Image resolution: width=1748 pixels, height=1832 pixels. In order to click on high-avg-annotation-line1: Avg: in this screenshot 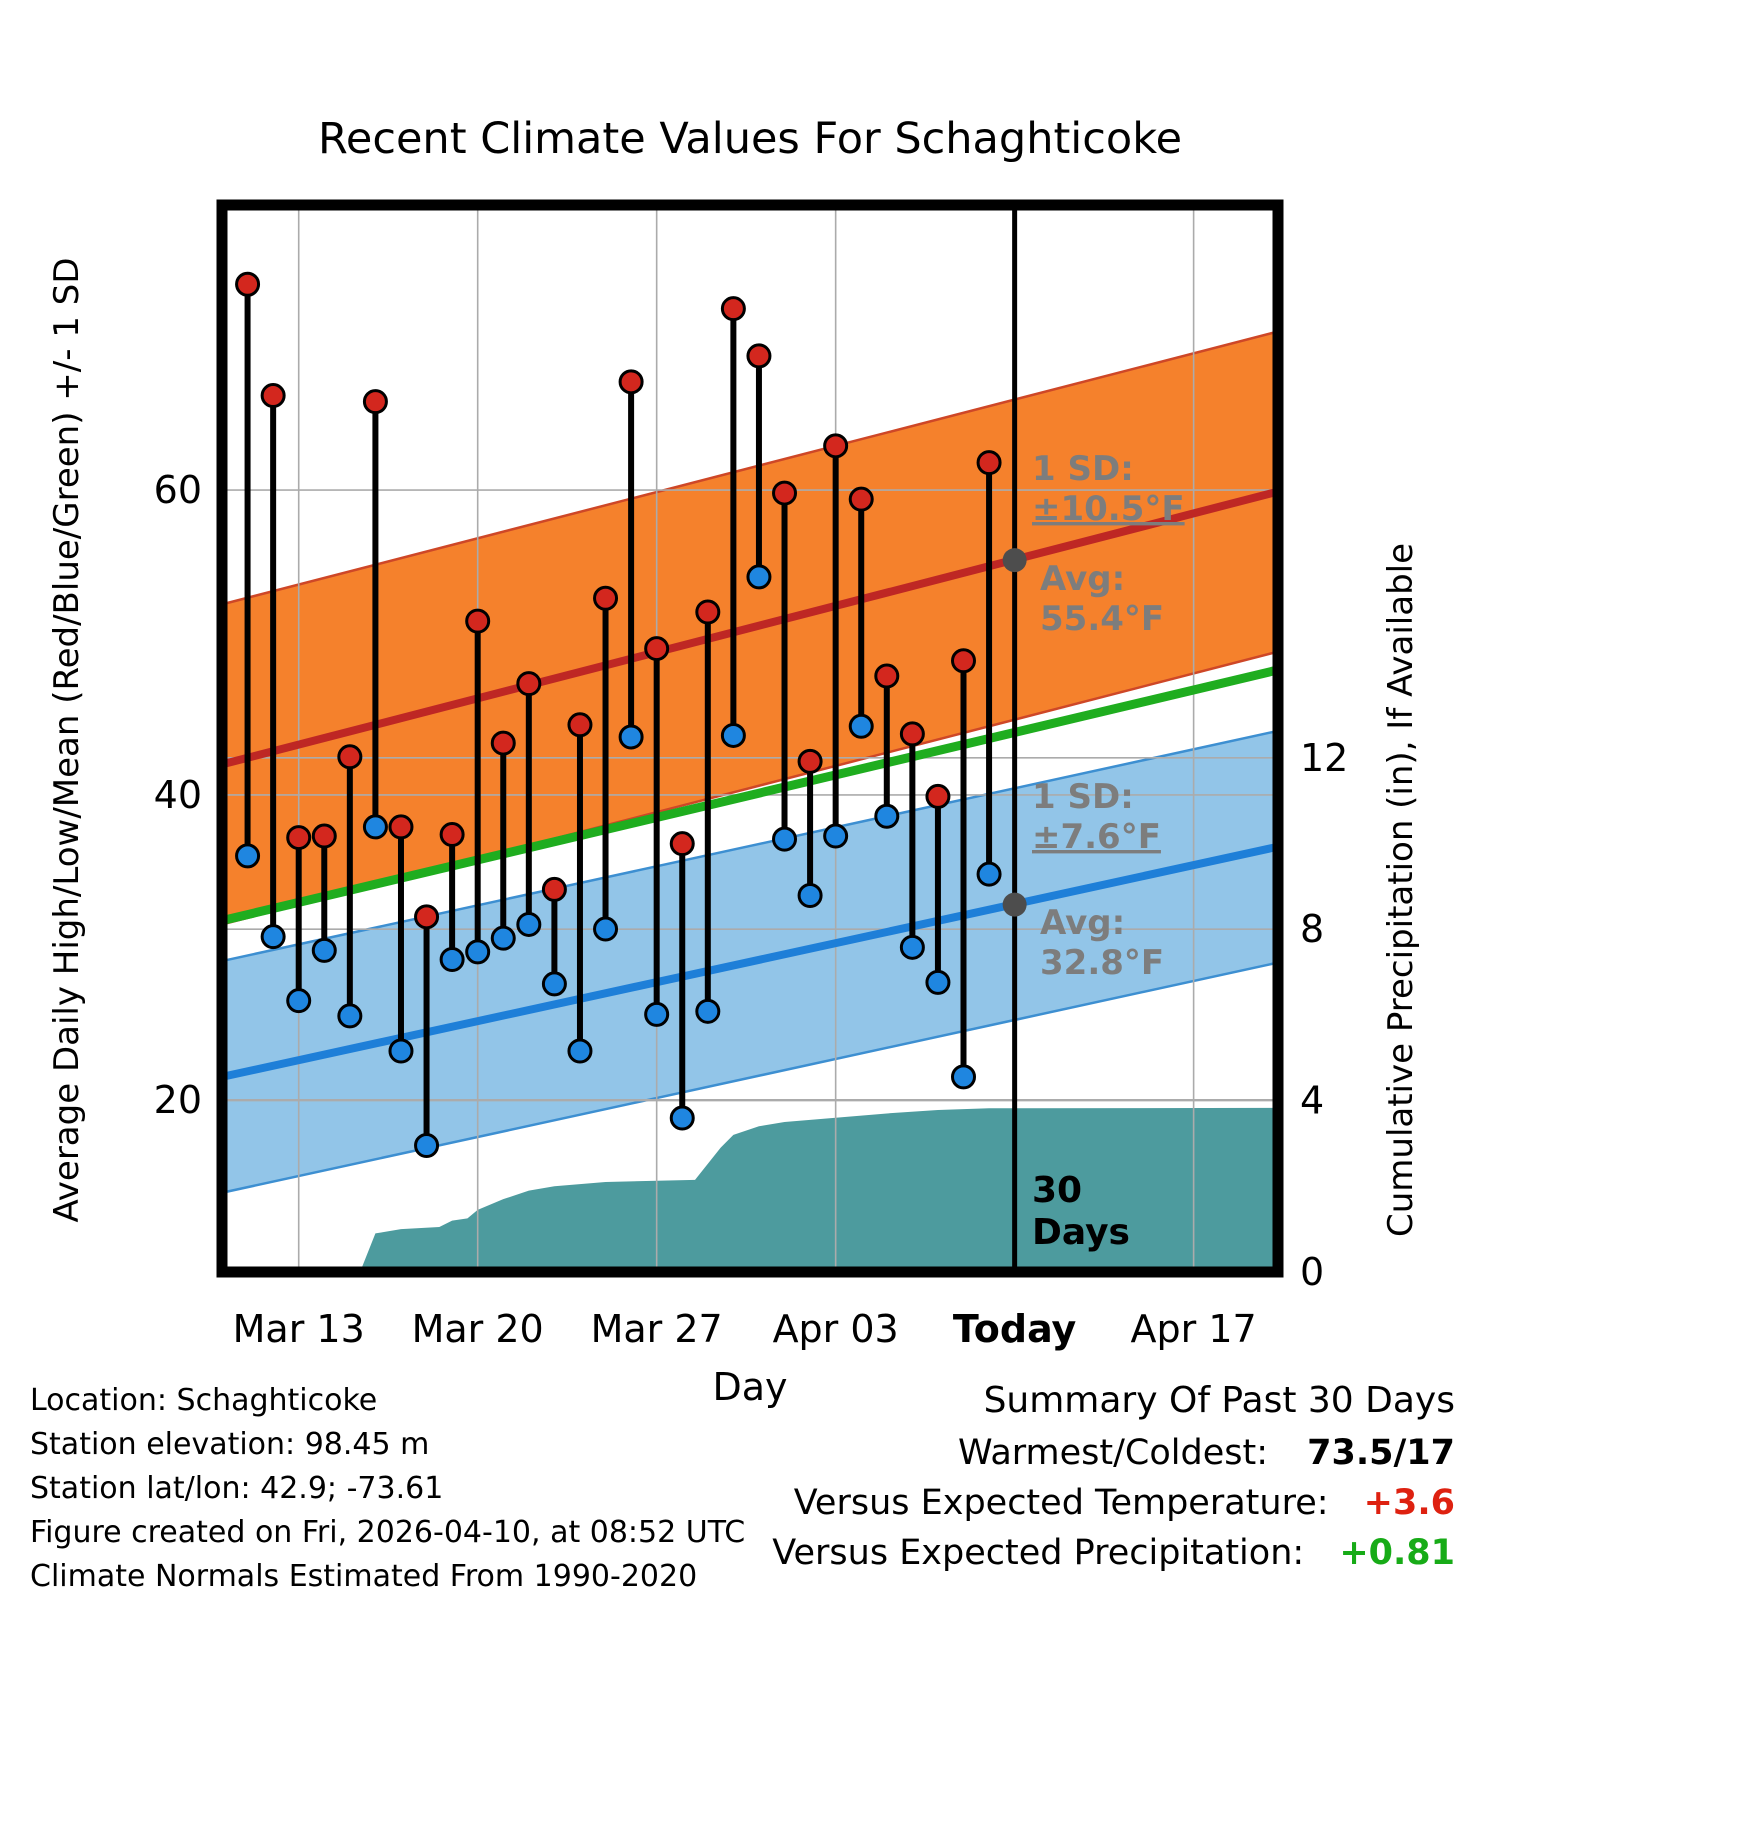, I will do `click(1082, 579)`.